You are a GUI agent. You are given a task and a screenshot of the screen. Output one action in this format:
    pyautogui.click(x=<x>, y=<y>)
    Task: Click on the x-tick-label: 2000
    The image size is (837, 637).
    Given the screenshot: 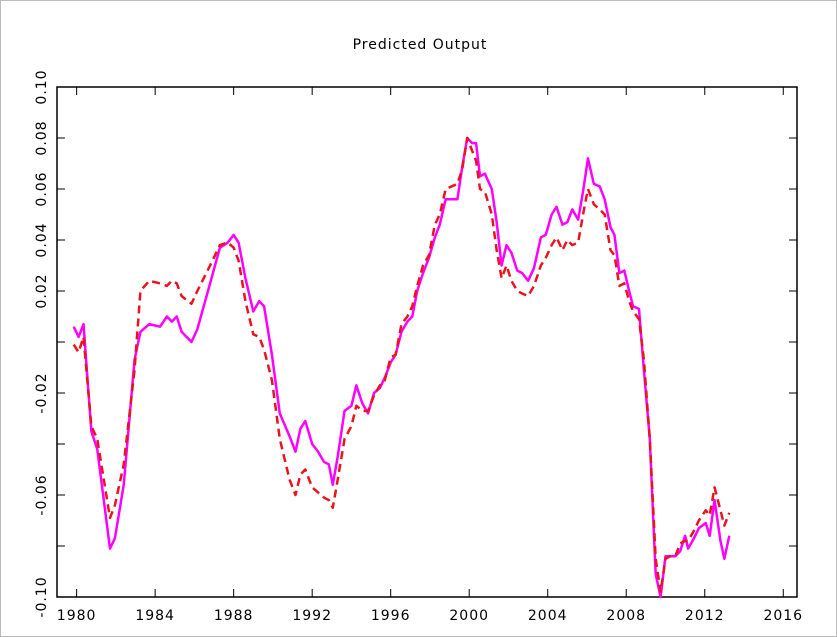 What is the action you would take?
    pyautogui.click(x=469, y=616)
    